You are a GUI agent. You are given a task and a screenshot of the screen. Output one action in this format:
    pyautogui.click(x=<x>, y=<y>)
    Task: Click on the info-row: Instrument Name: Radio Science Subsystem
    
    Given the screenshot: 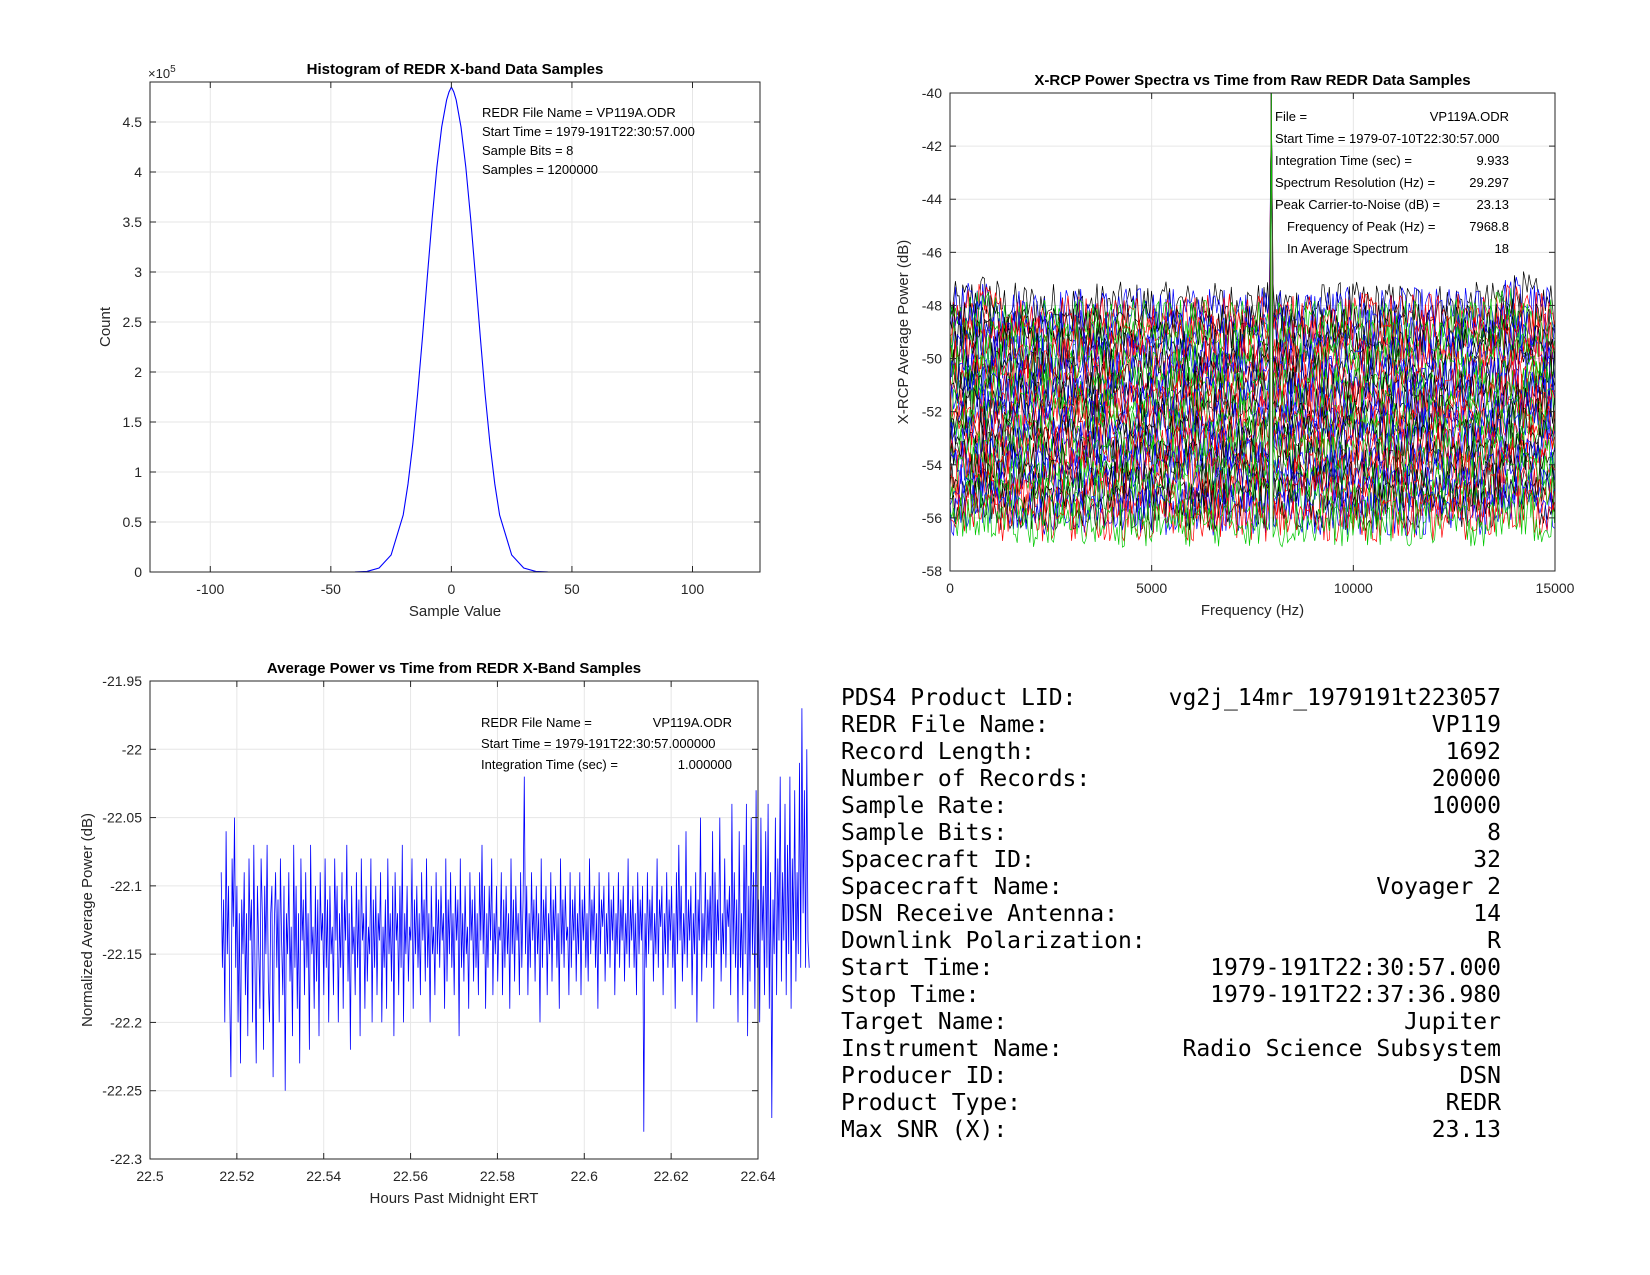 What is the action you would take?
    pyautogui.click(x=1171, y=1049)
    